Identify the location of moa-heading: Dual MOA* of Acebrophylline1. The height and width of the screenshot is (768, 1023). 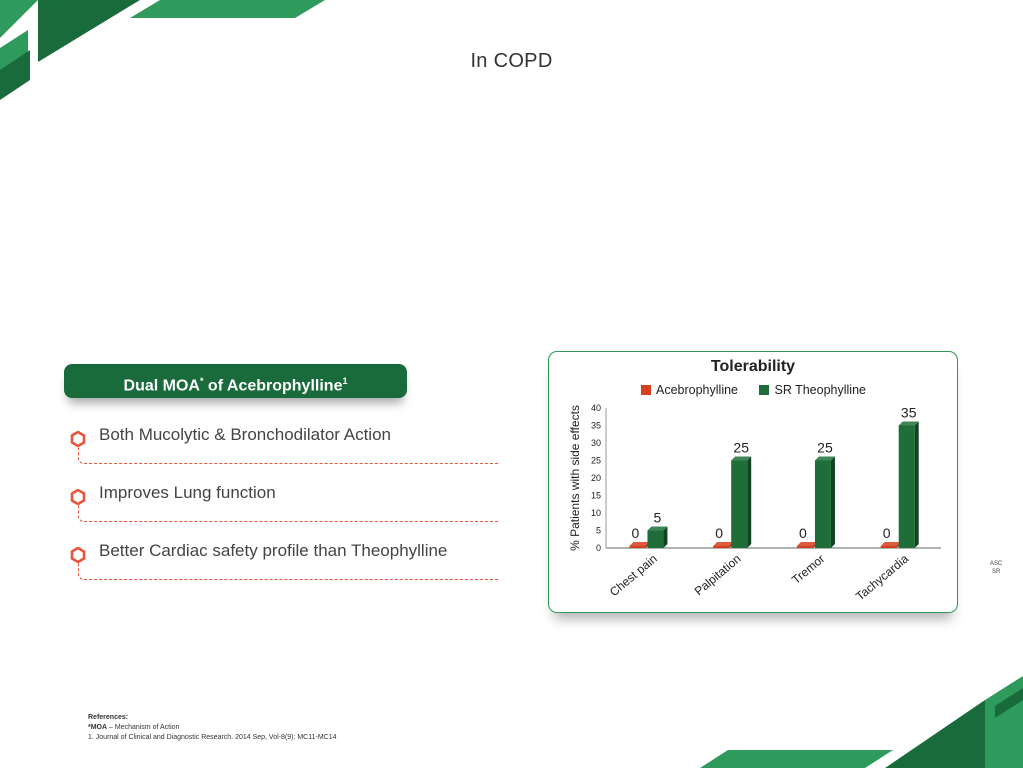
(235, 381).